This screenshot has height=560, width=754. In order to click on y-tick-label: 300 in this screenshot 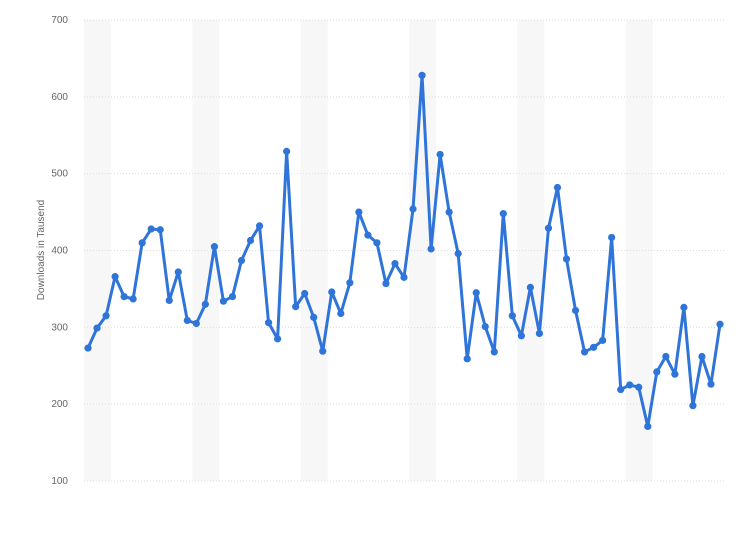, I will do `click(59, 327)`.